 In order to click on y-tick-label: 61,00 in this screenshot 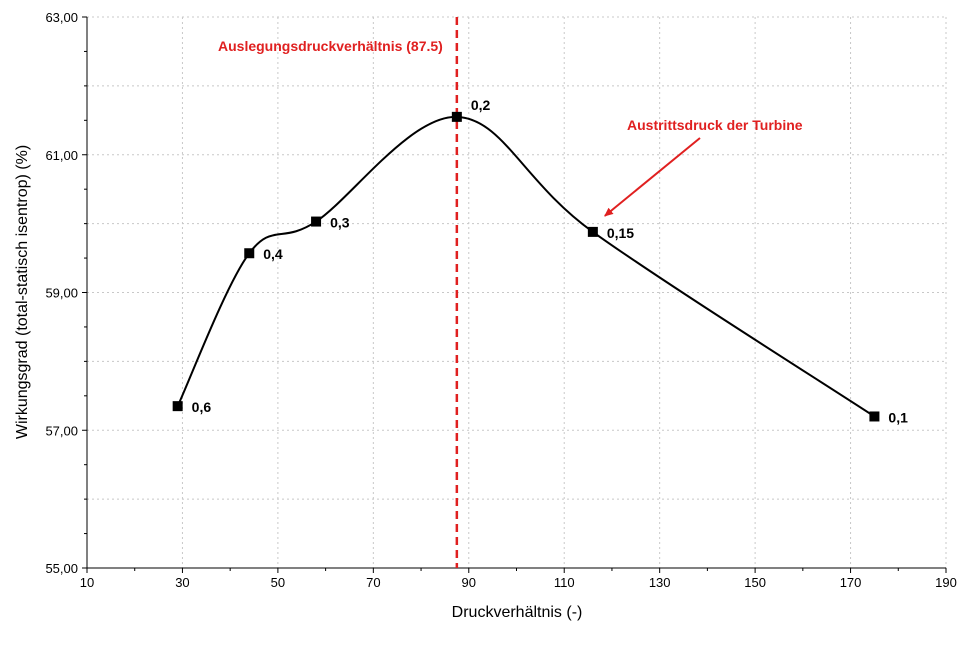, I will do `click(61, 155)`.